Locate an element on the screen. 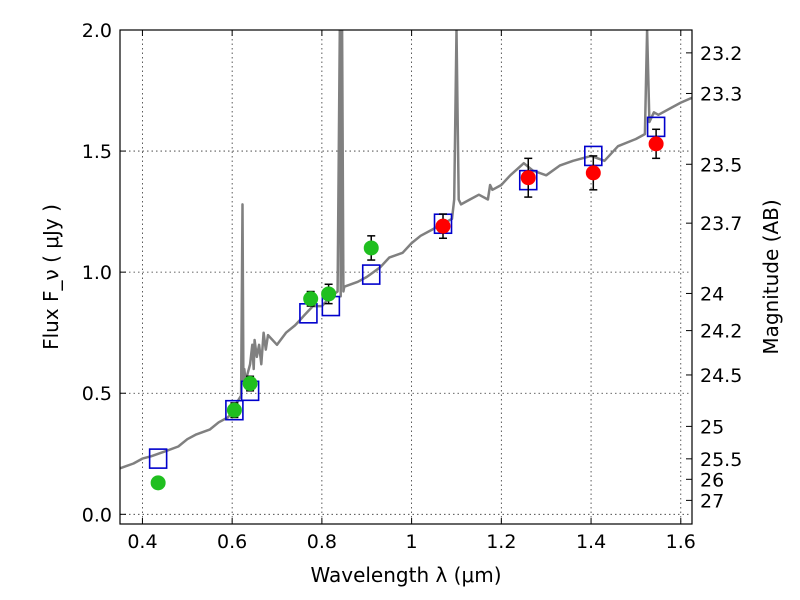 The height and width of the screenshot is (600, 800). y-tick-label: 1.5 is located at coordinates (97, 152).